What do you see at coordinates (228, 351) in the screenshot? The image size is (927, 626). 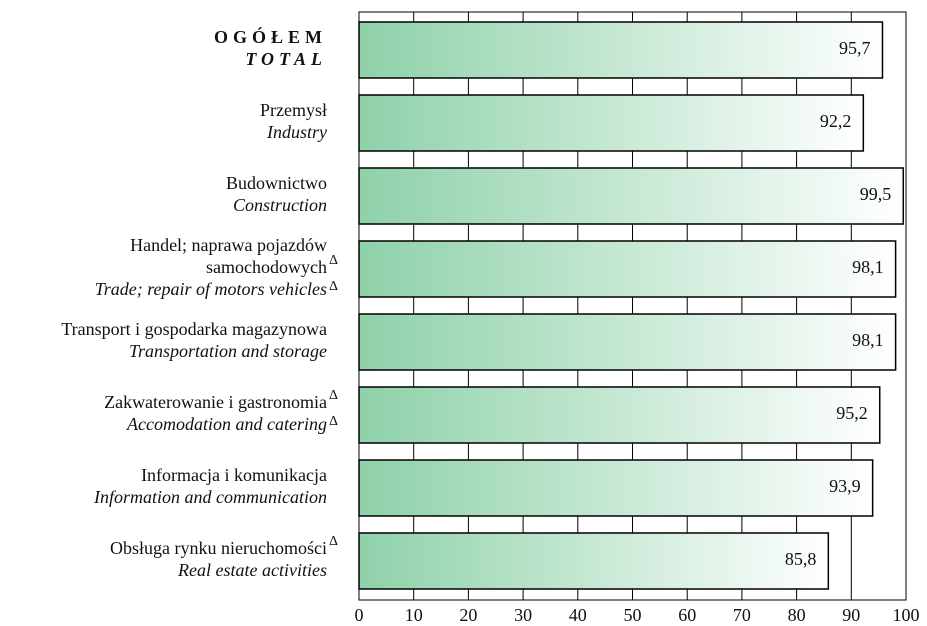 I see `category-label-en: Transportation and storage` at bounding box center [228, 351].